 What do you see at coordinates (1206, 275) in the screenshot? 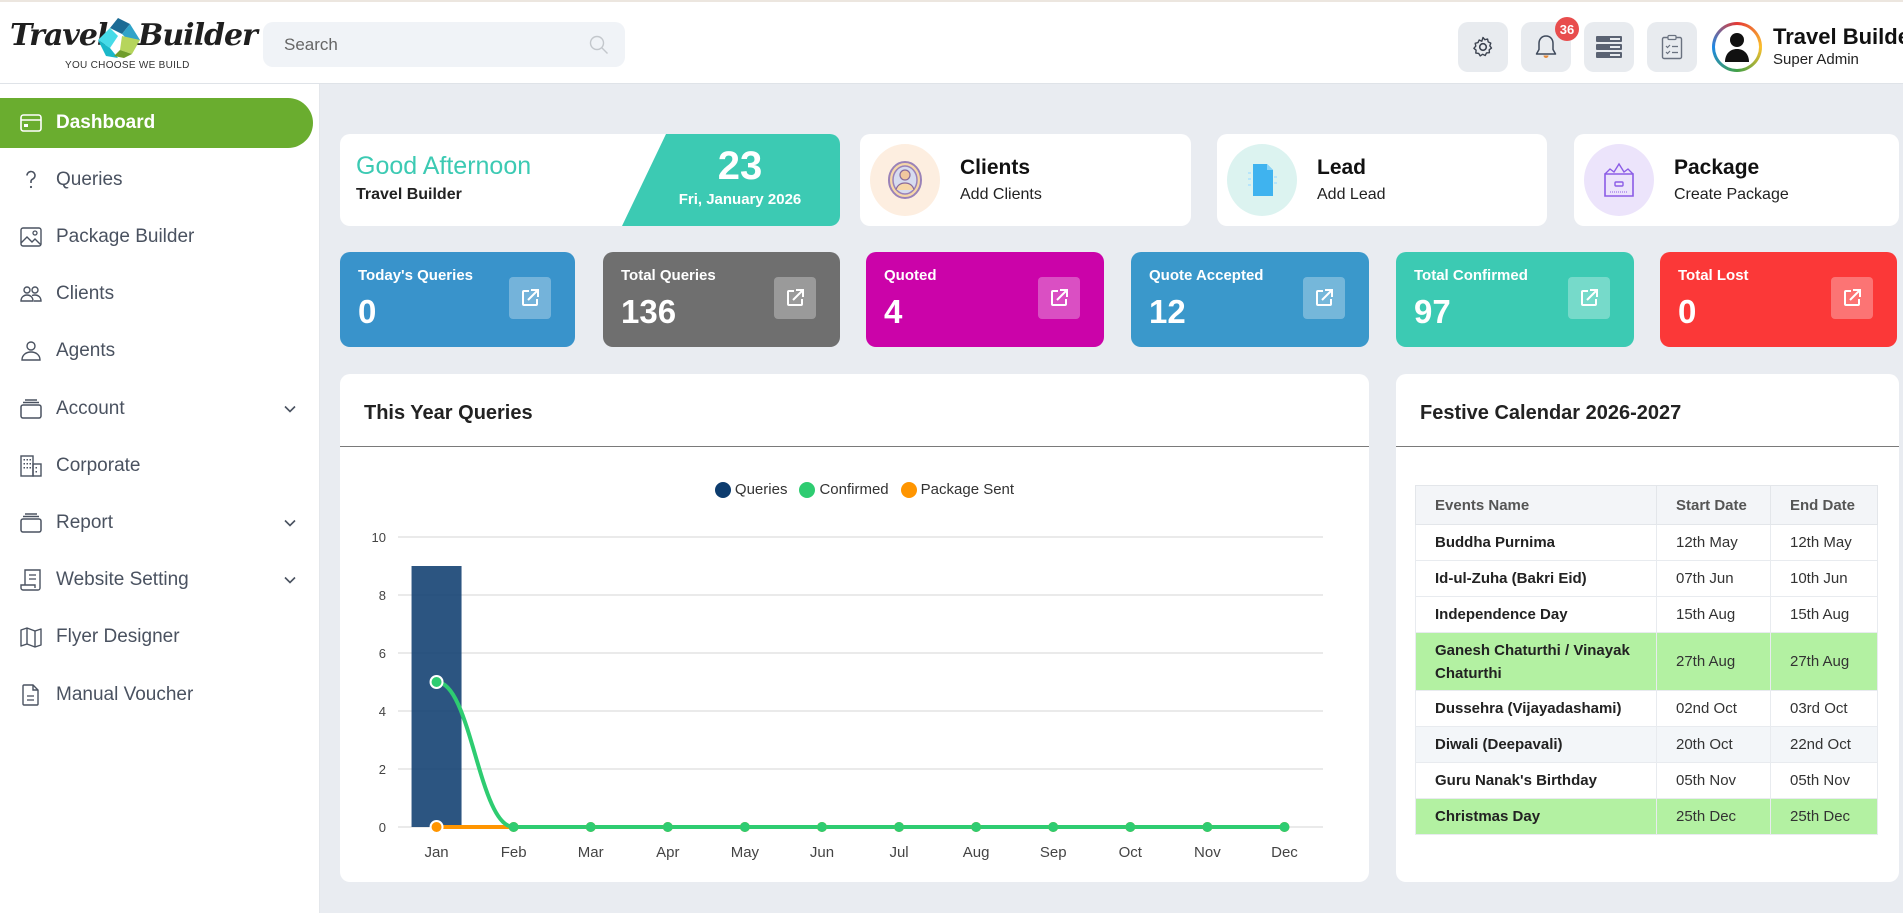
I see `stat-label: Quote Accepted` at bounding box center [1206, 275].